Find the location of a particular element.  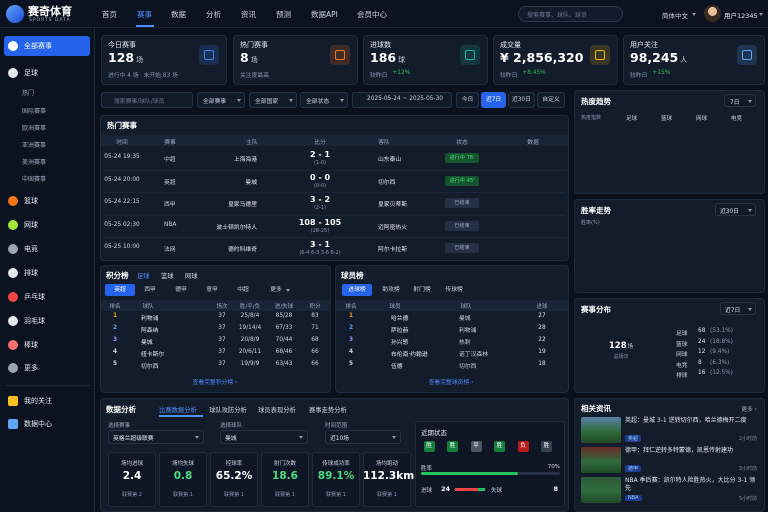

sidebar-subitem: 中国赛事 is located at coordinates (34, 179).